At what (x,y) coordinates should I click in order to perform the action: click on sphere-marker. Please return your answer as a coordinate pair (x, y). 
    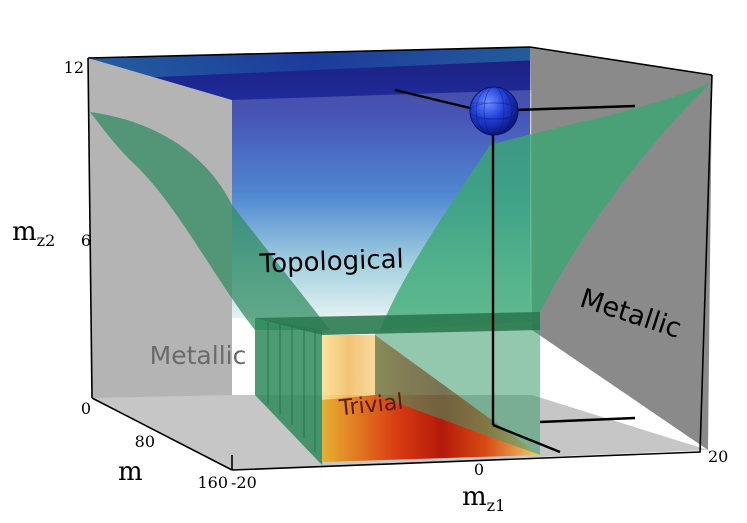
    Looking at the image, I should click on (494, 111).